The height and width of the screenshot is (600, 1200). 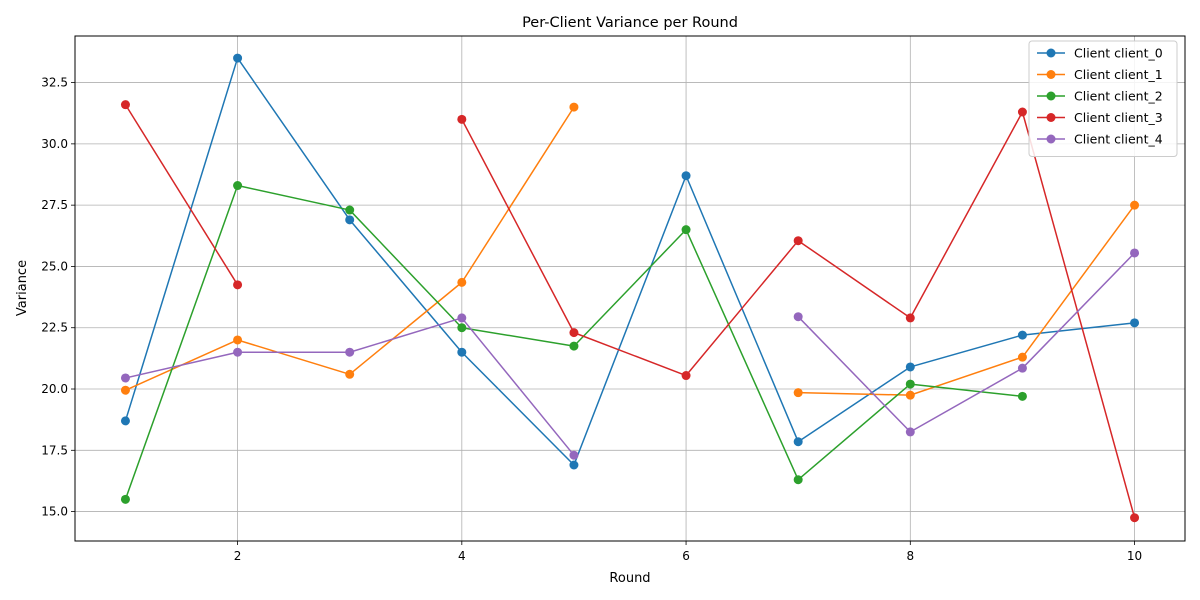 I want to click on x-tick-label: 10, so click(x=1134, y=556).